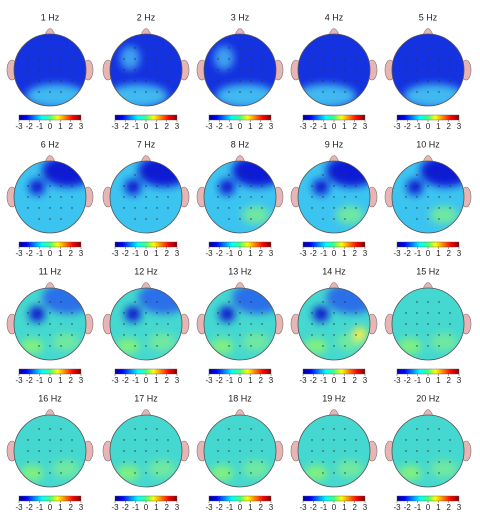 This screenshot has width=480, height=526. What do you see at coordinates (334, 470) in the screenshot?
I see `field` at bounding box center [334, 470].